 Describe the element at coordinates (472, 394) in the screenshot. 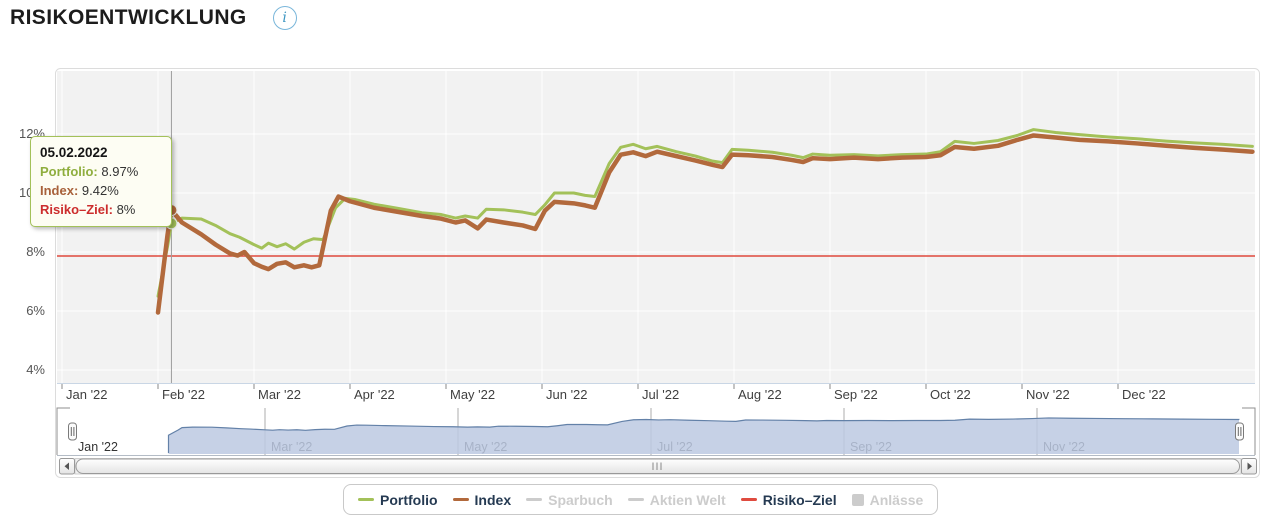

I see `x-axis-label: May '22` at that location.